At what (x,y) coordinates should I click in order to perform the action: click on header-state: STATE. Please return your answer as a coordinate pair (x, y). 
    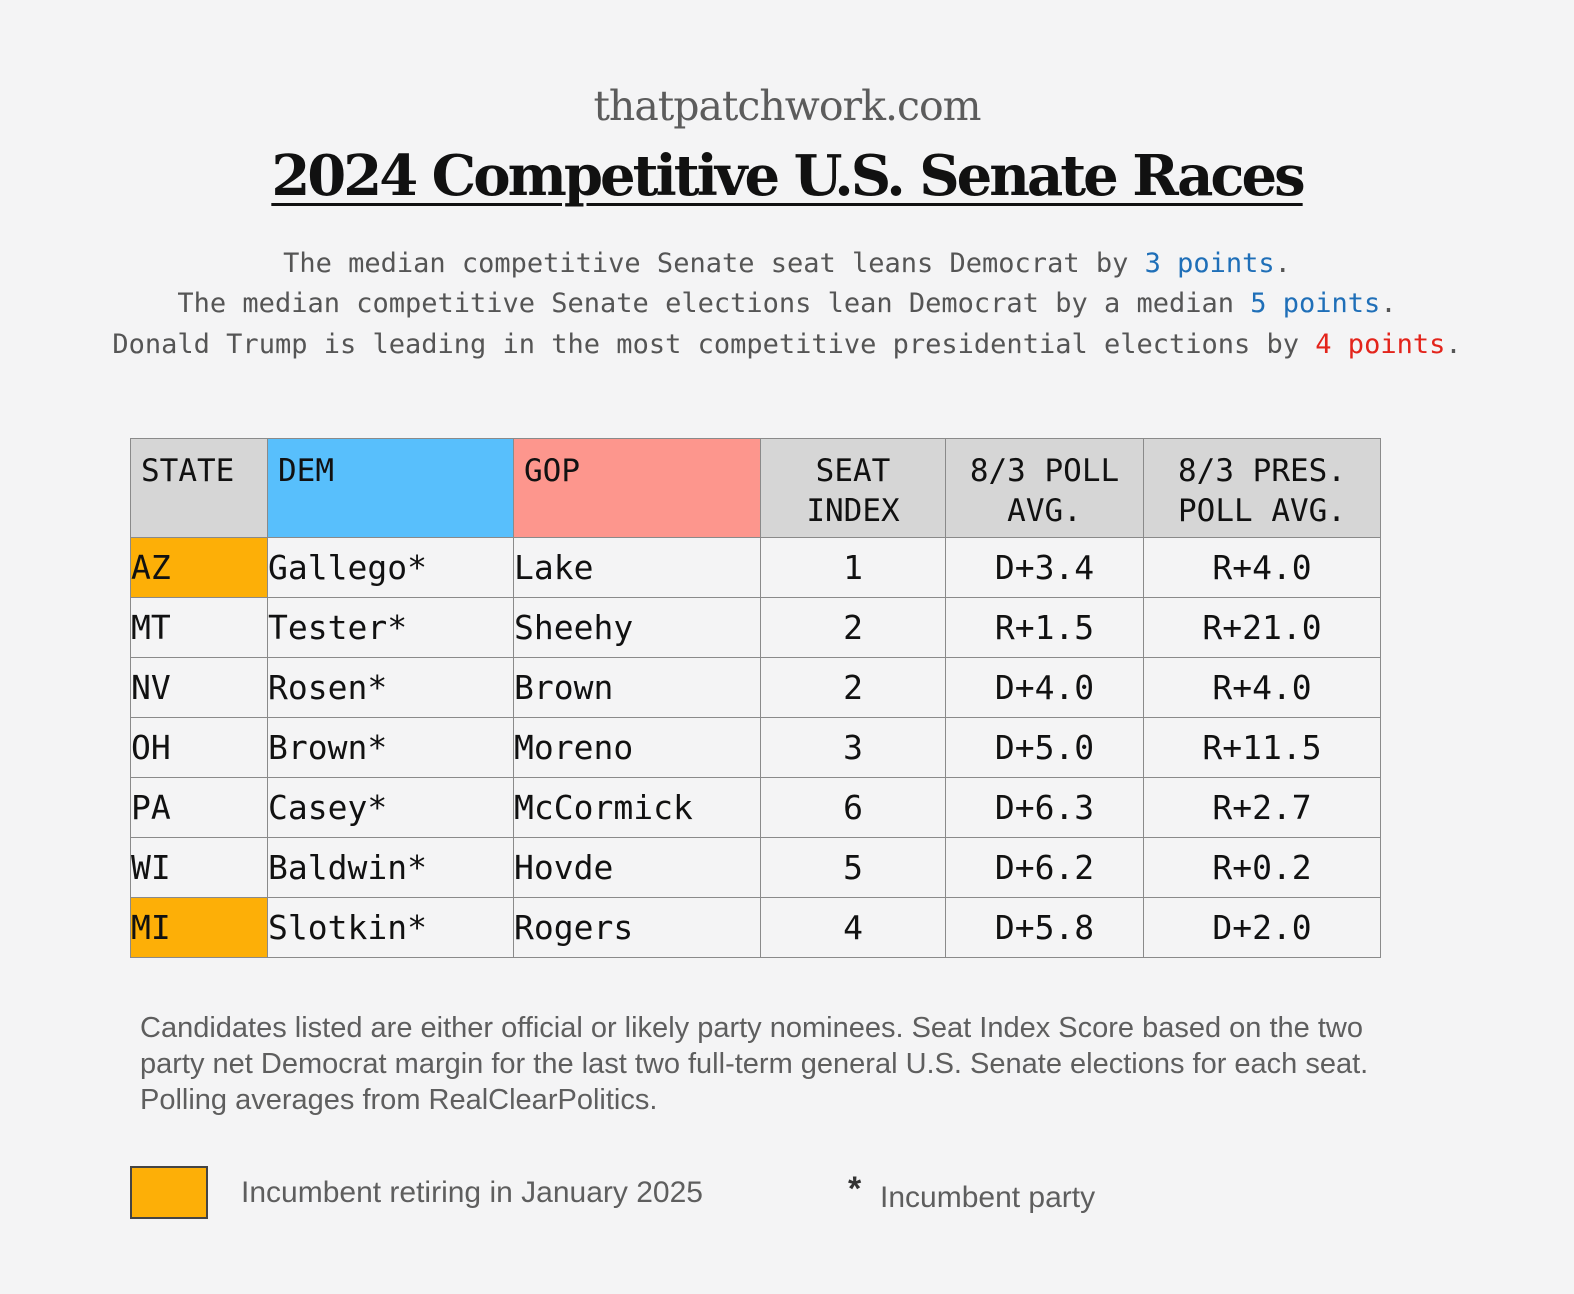
    Looking at the image, I should click on (199, 488).